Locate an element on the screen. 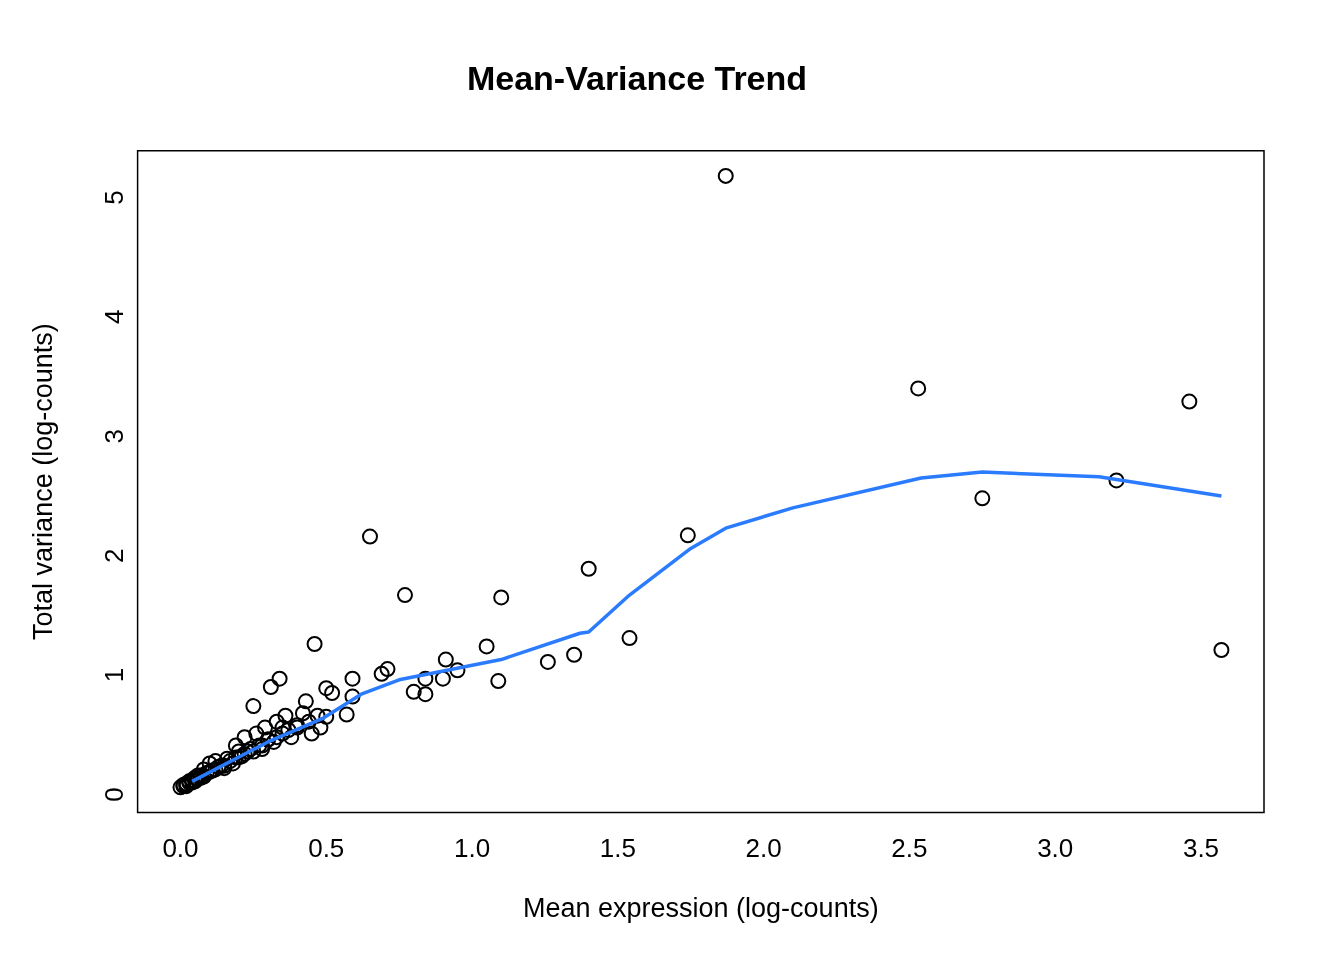  x-tick-label: 1.0 is located at coordinates (472, 848).